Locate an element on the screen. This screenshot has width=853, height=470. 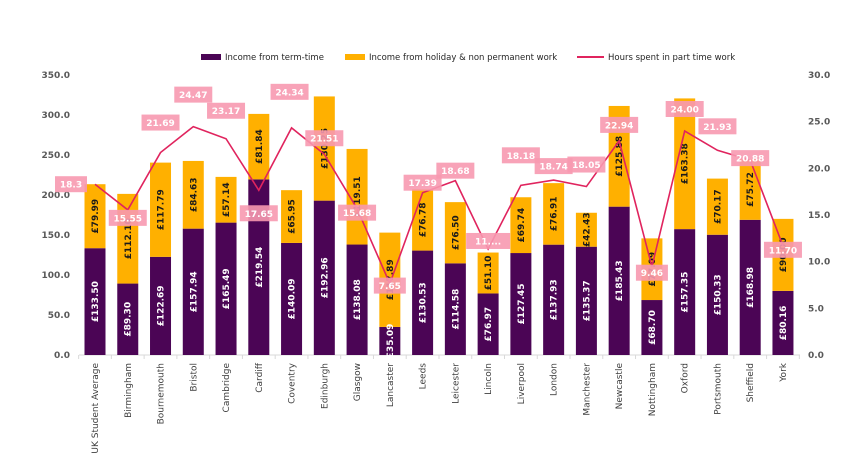
bar-label-term-time: £138.08 is located at coordinates (358, 299).